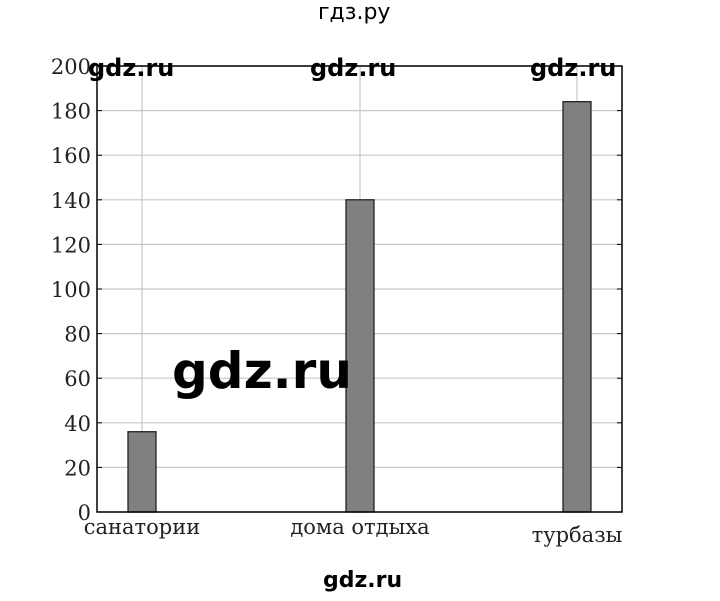  Describe the element at coordinates (71, 290) in the screenshot. I see `y-tick-label: 100` at that location.